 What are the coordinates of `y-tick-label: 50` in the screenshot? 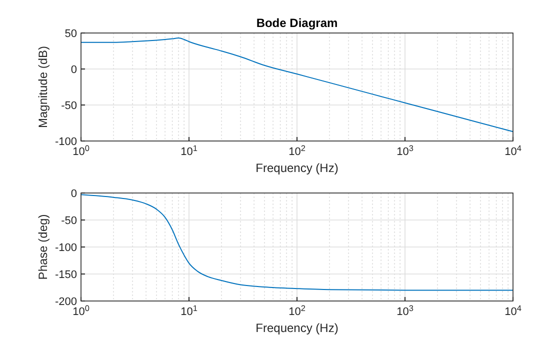 It's located at (70, 34).